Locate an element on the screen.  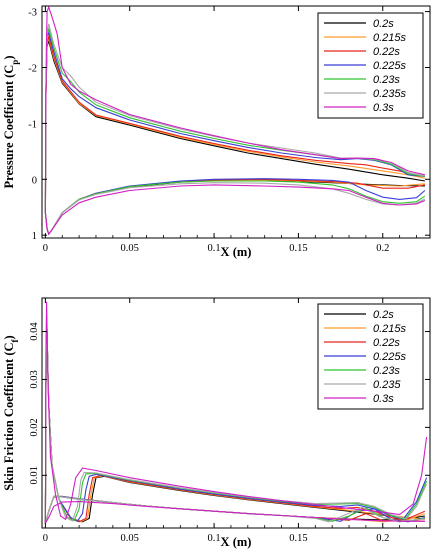
y-tick-label: -2 is located at coordinates (32, 68).